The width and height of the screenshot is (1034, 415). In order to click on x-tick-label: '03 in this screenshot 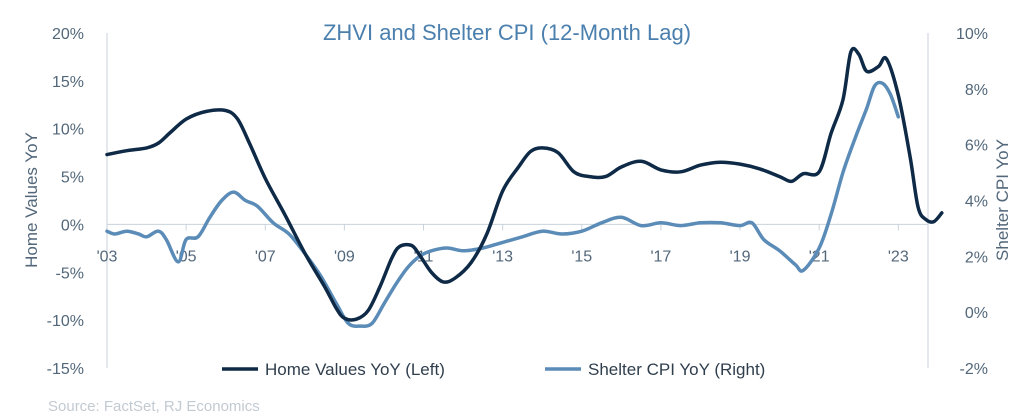, I will do `click(107, 256)`.